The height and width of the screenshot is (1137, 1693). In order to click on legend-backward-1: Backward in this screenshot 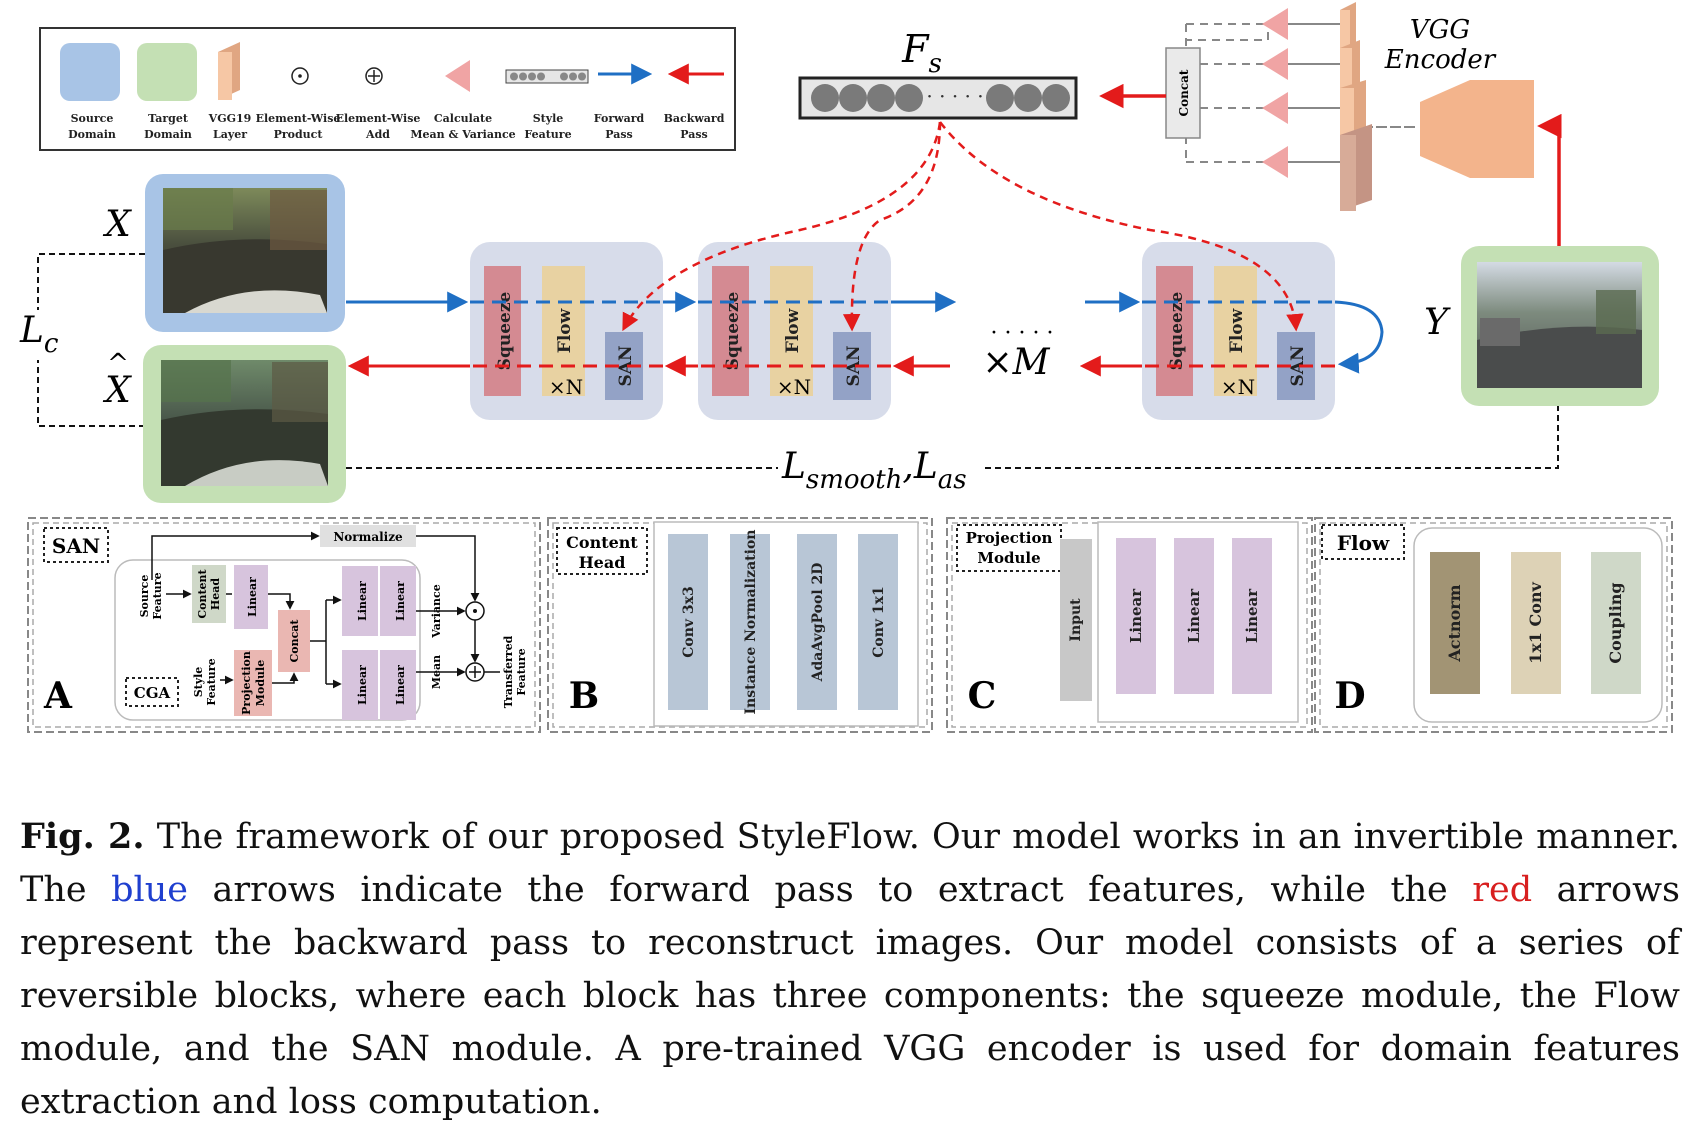, I will do `click(694, 118)`.